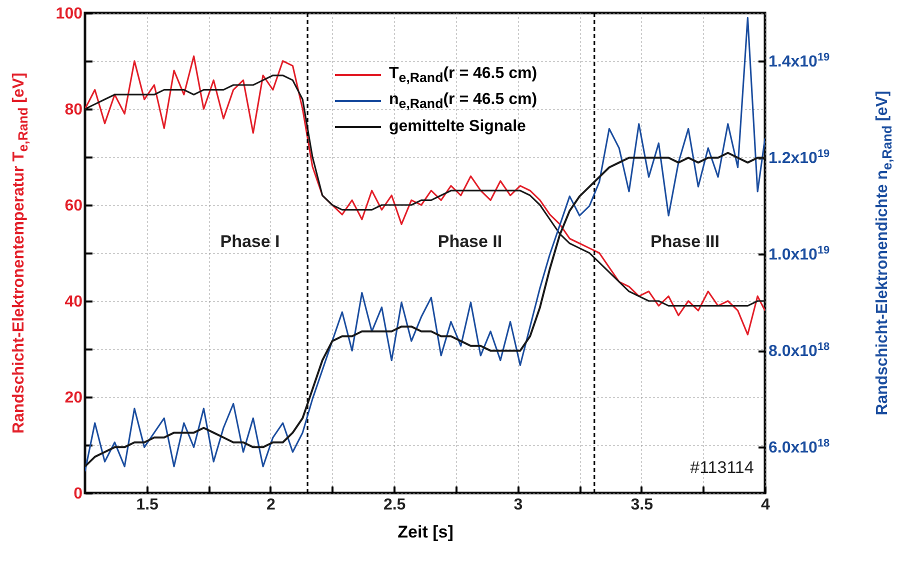  I want to click on x-tick-label: 3, so click(518, 505).